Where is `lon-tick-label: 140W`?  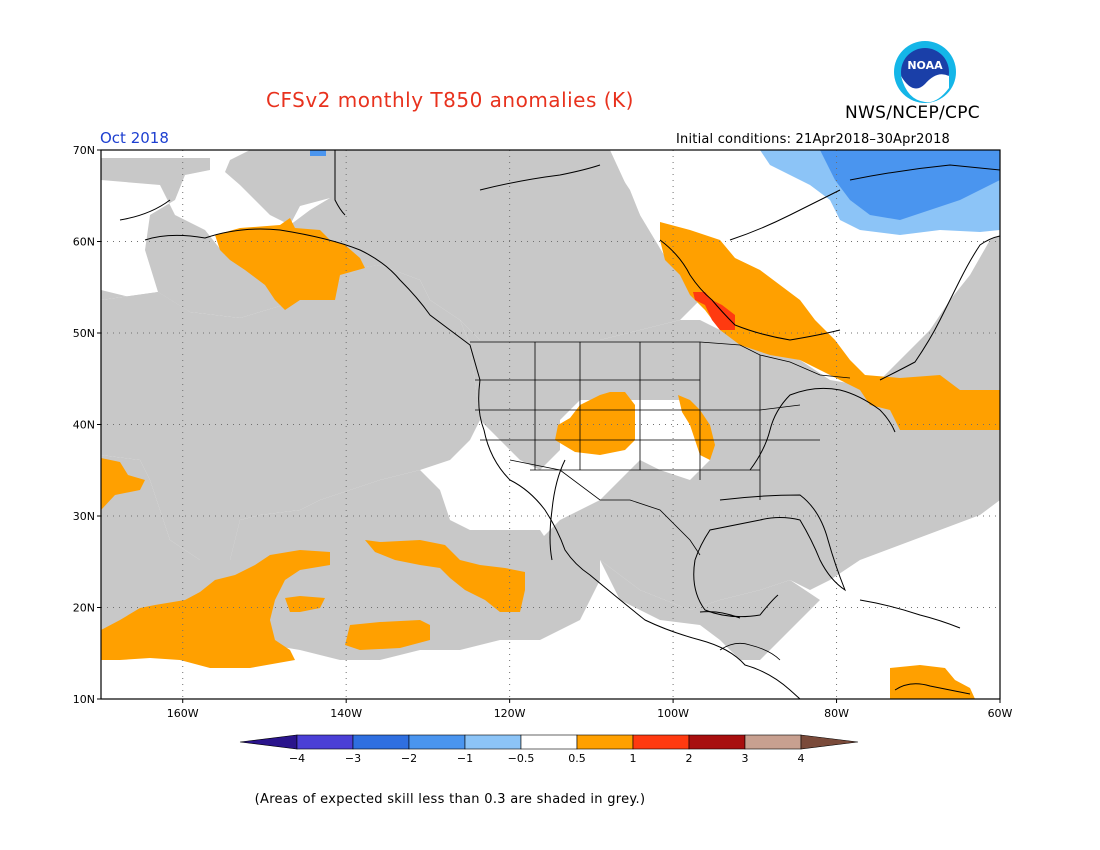
lon-tick-label: 140W is located at coordinates (346, 713).